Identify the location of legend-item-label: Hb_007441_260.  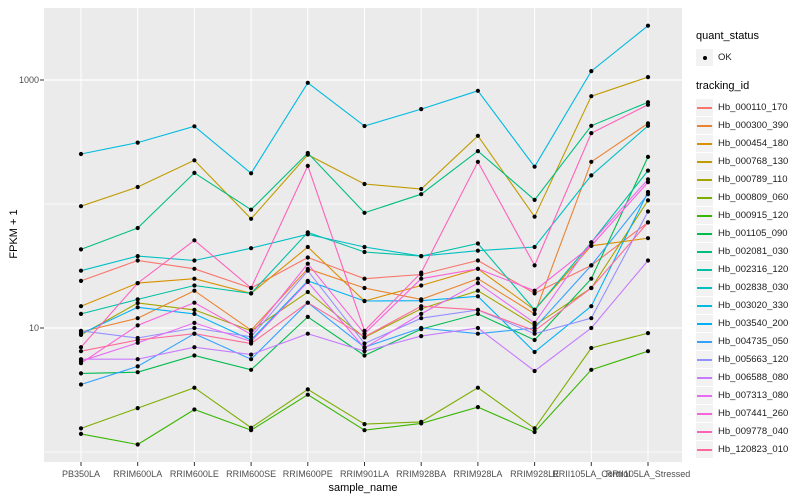
(753, 413).